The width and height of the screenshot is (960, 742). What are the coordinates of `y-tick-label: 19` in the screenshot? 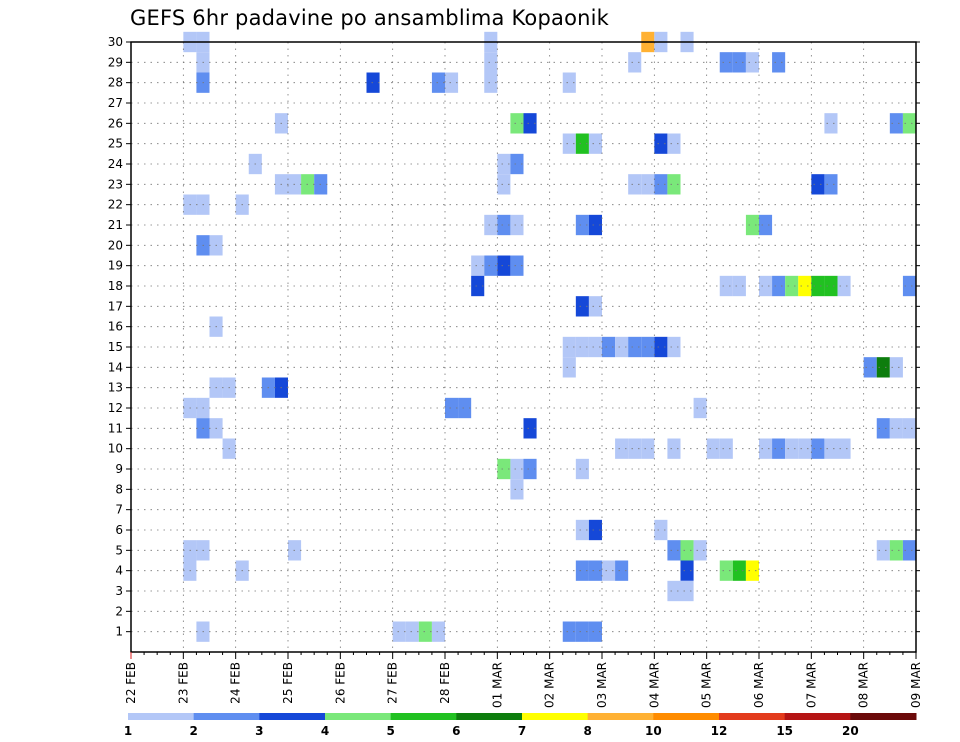 It's located at (115, 266).